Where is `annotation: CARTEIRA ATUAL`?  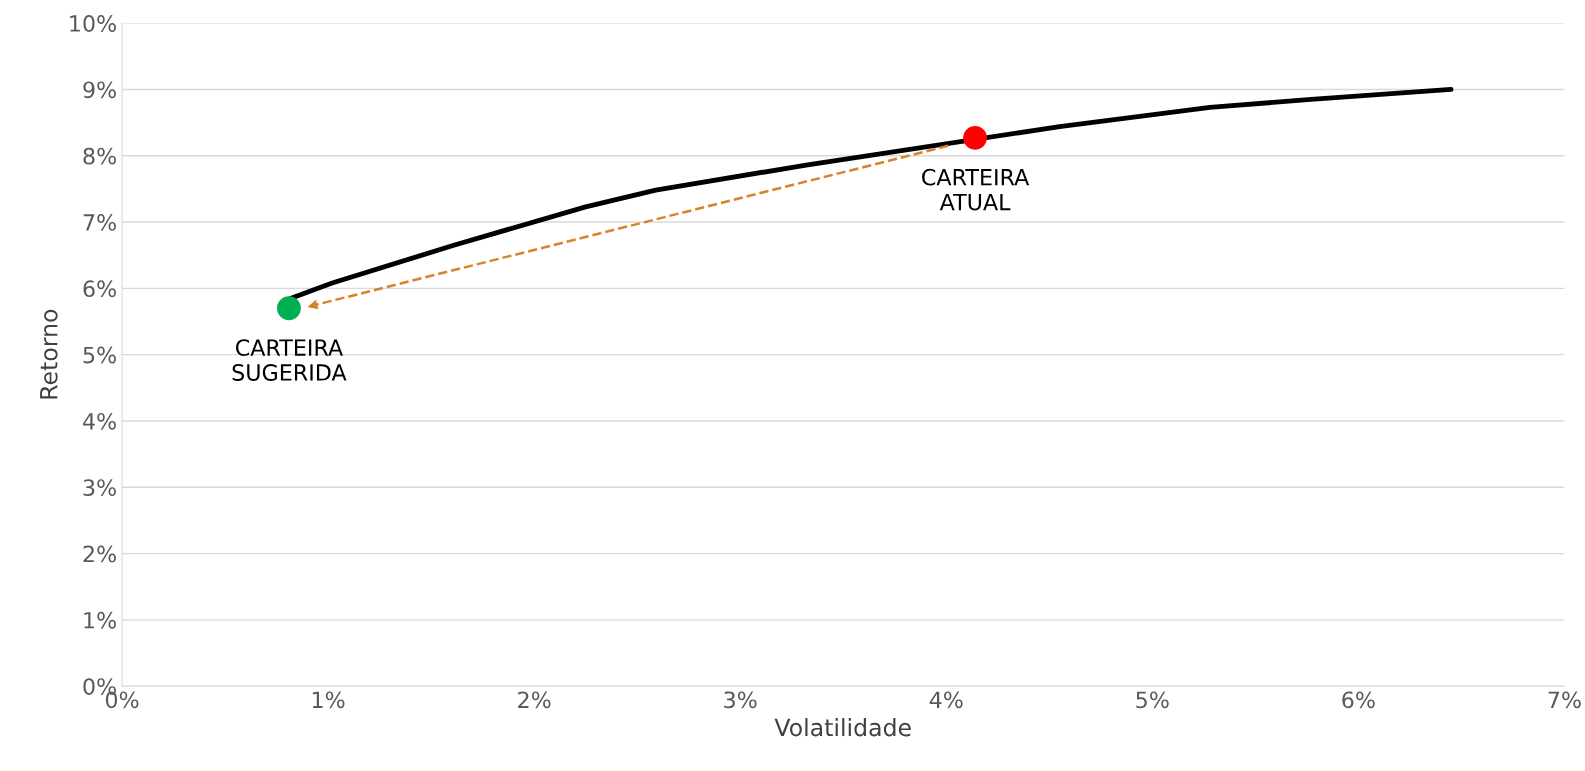 annotation: CARTEIRA ATUAL is located at coordinates (976, 189).